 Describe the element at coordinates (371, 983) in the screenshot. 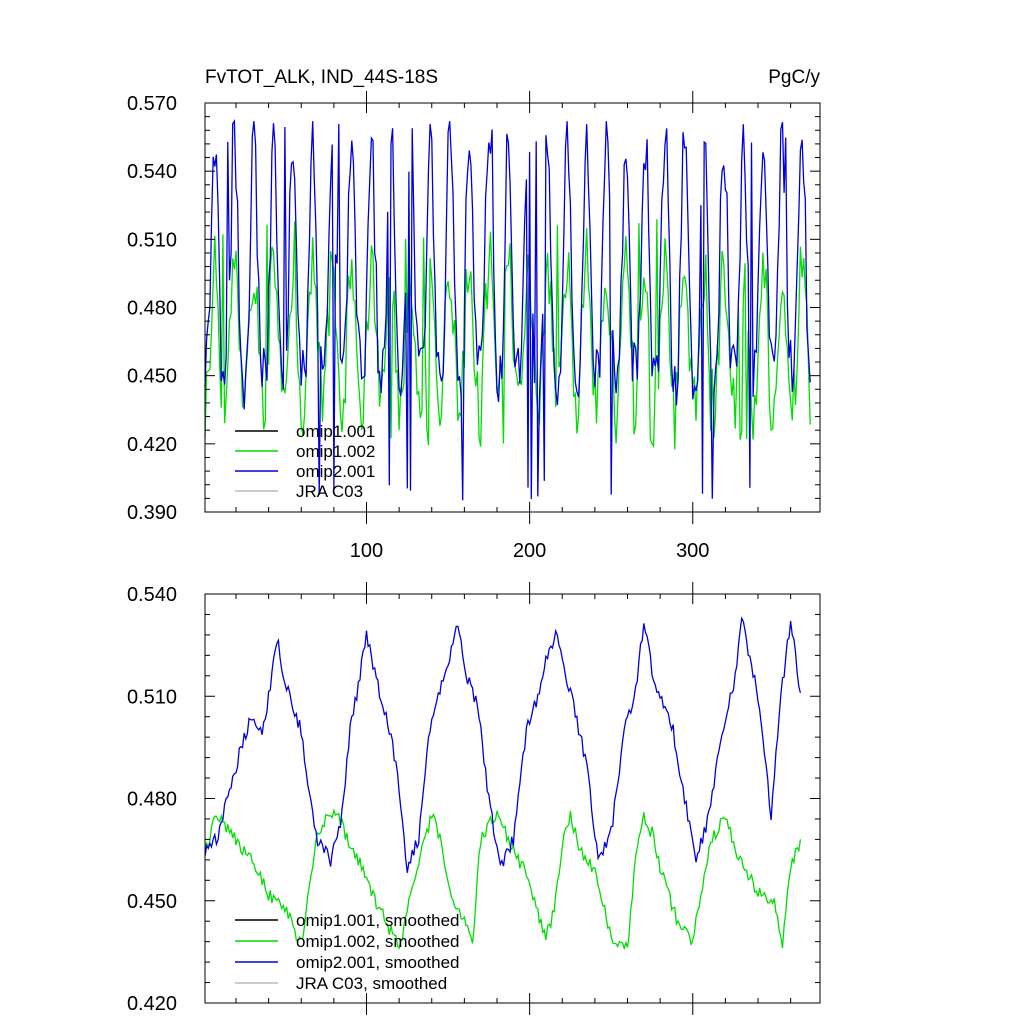

I see `legend-label-jra-c03-smoothed: JRA C03, smoothed` at that location.